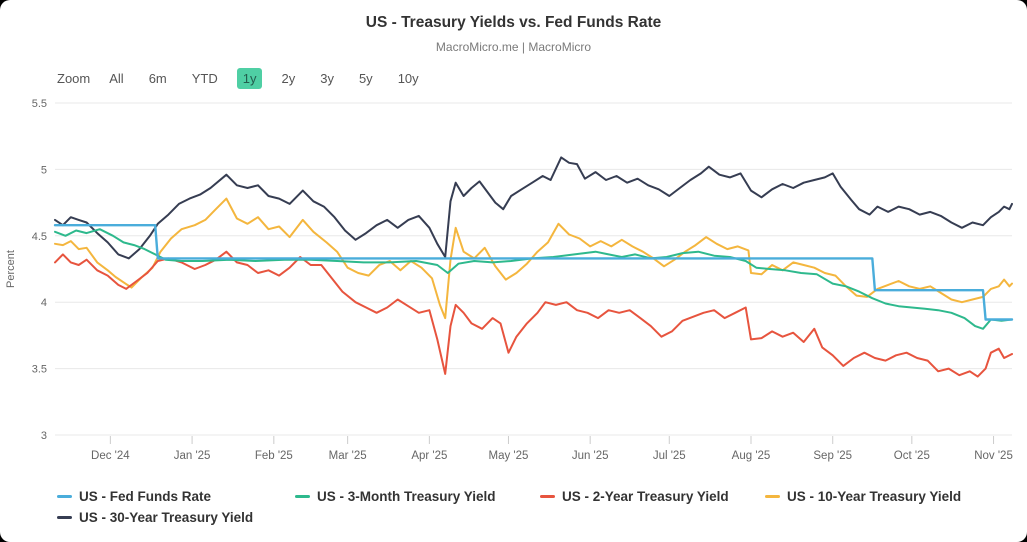  I want to click on x-axis-ticks, so click(552, 440).